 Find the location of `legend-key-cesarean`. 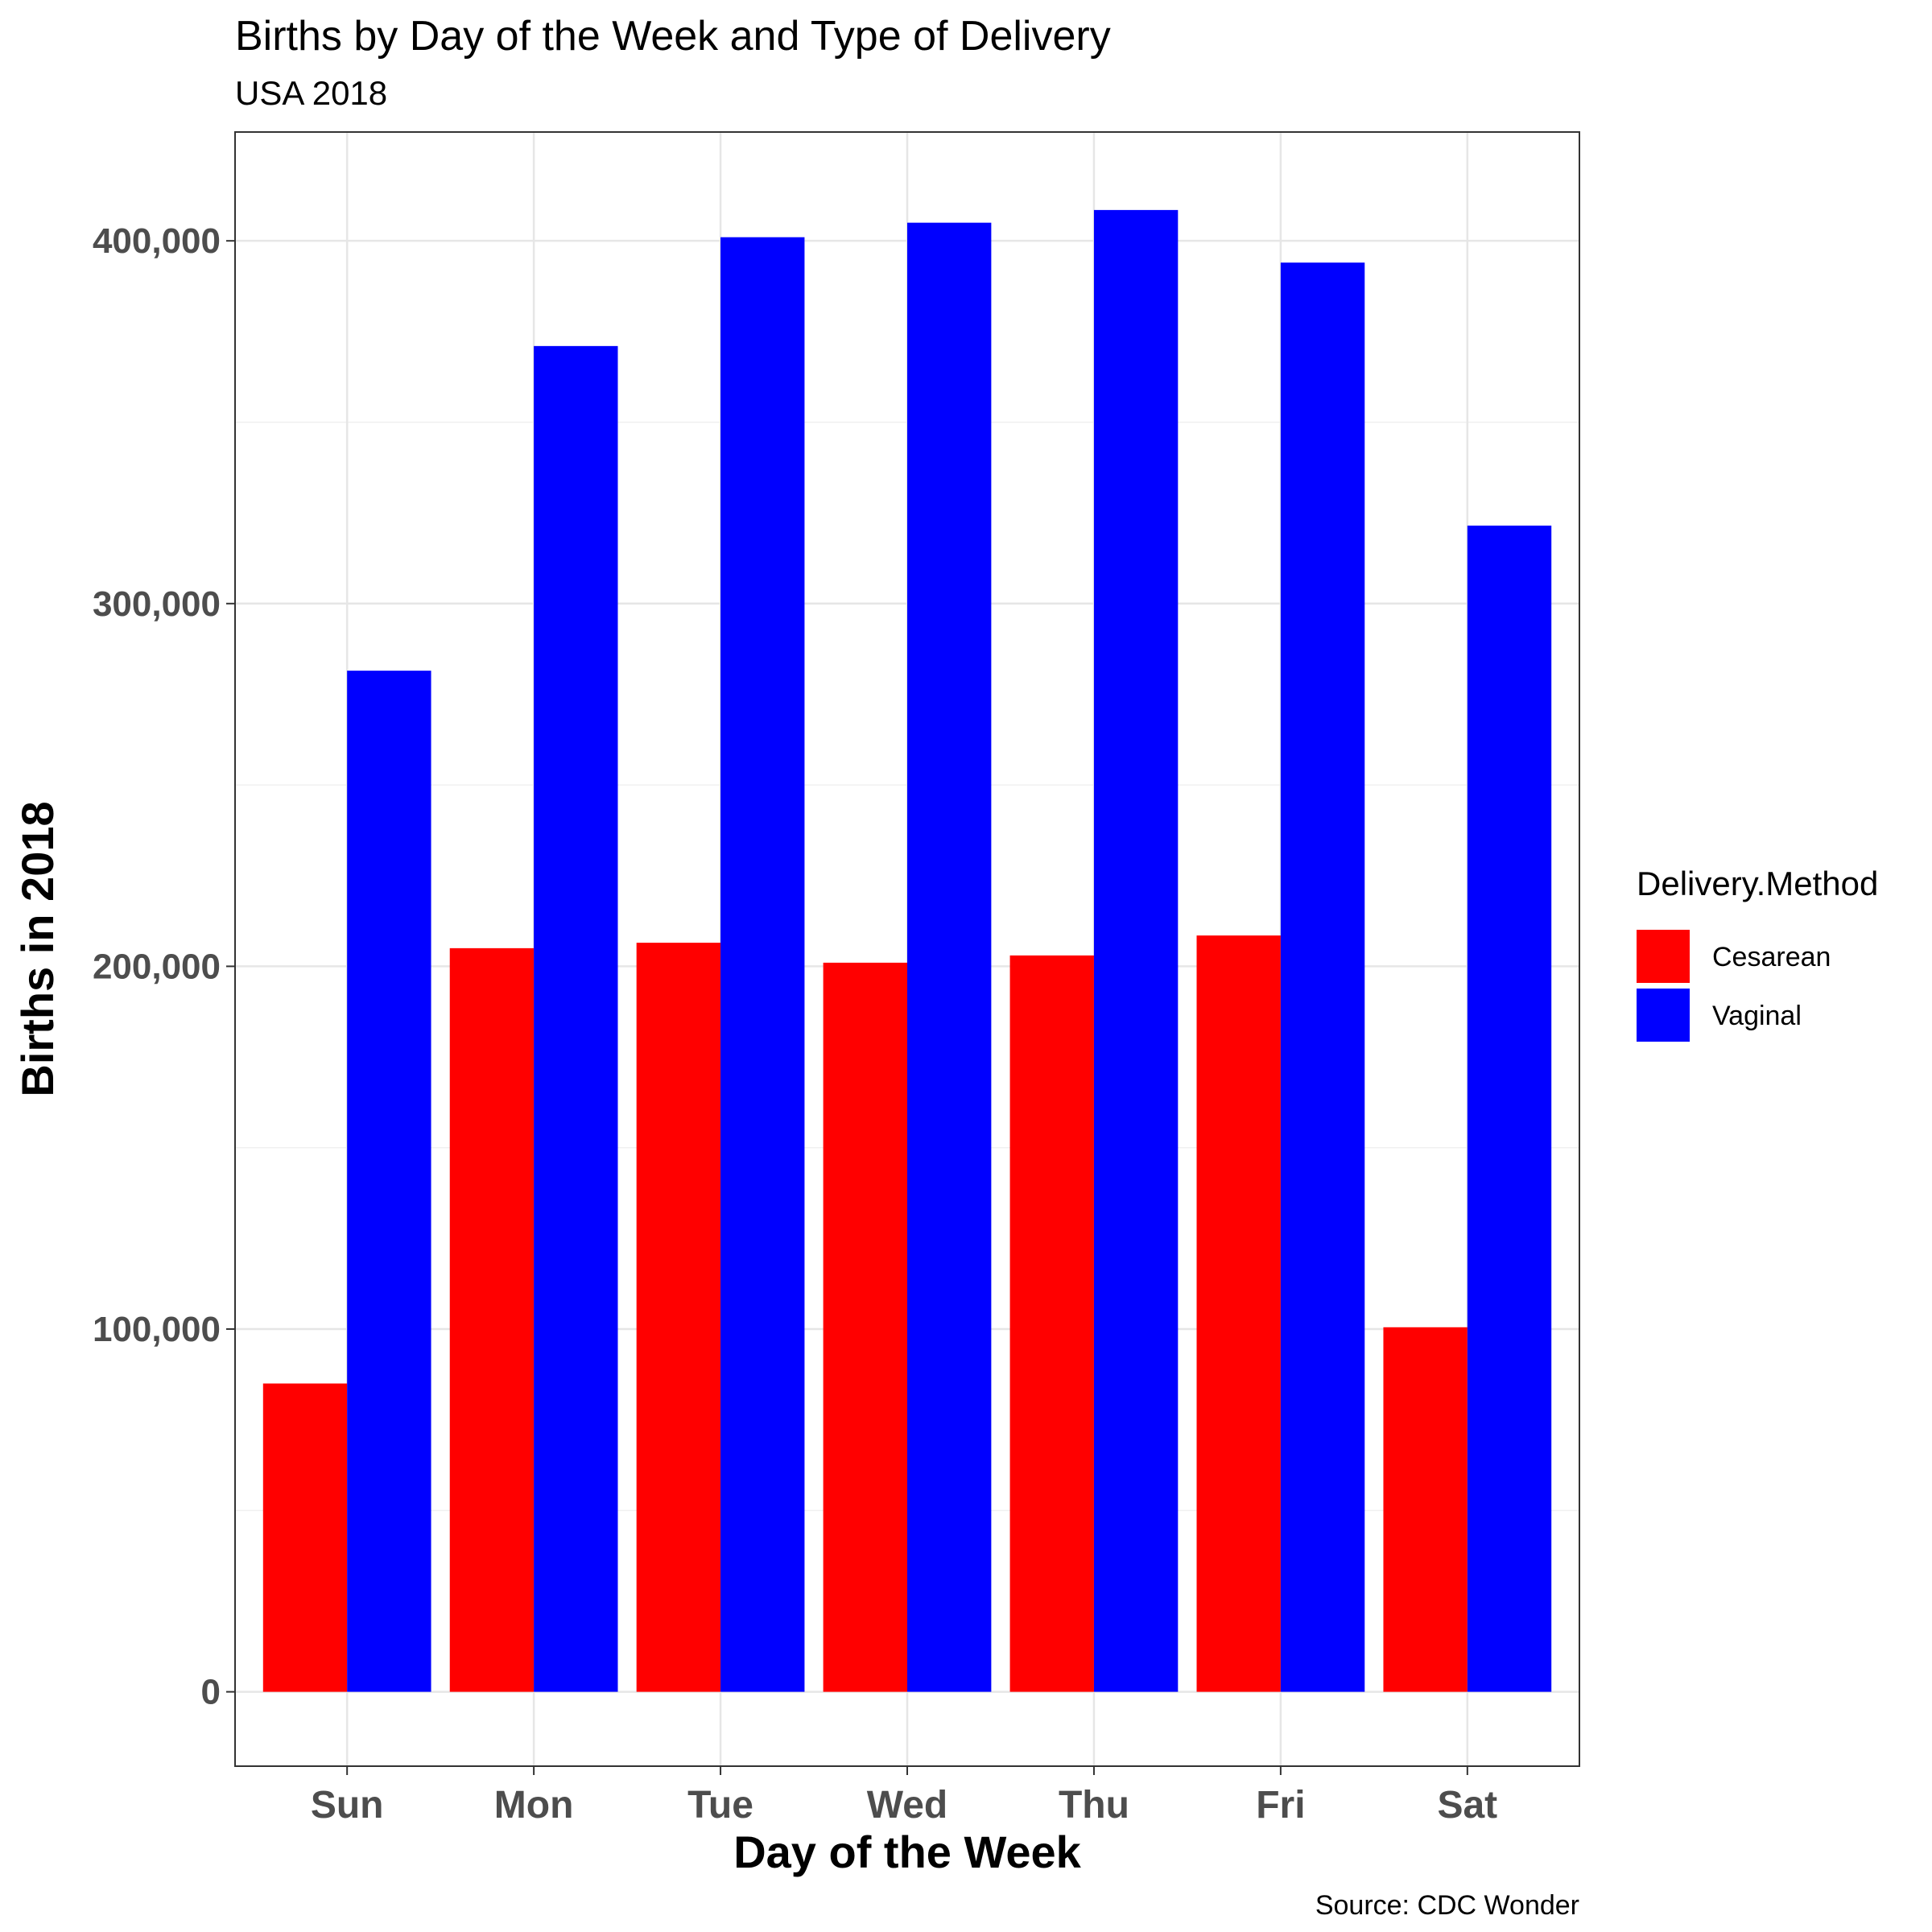

legend-key-cesarean is located at coordinates (1663, 956).